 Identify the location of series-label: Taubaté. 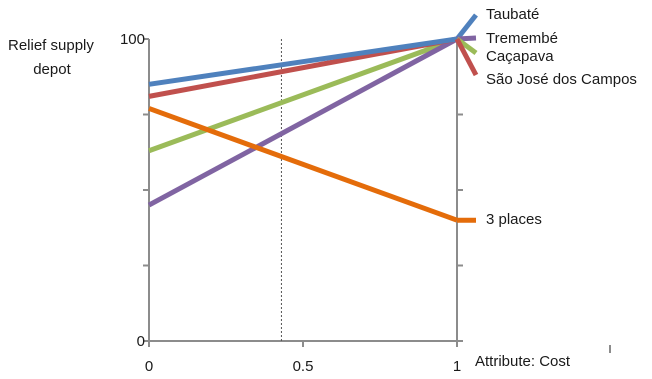
(512, 14).